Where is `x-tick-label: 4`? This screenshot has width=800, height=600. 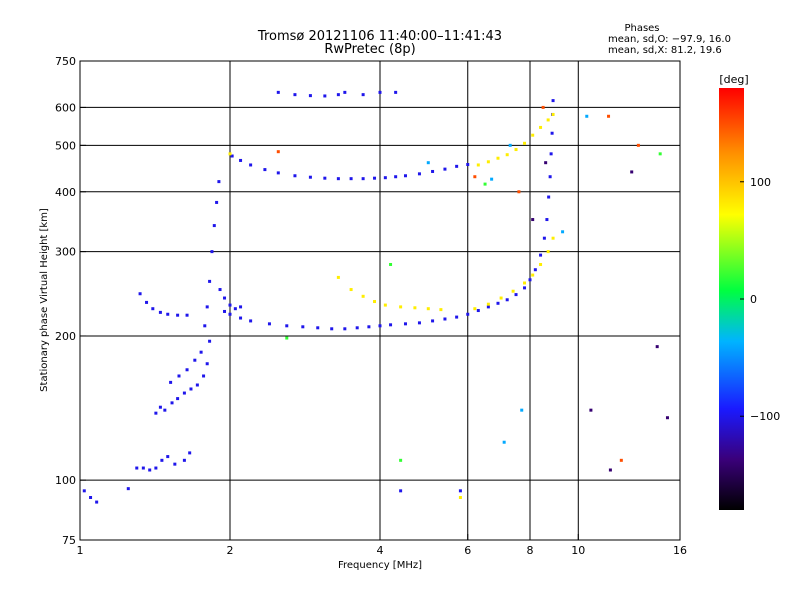 x-tick-label: 4 is located at coordinates (380, 550).